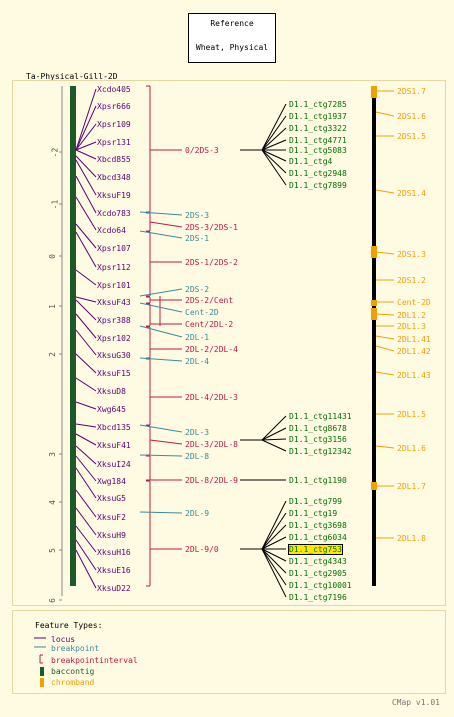  Describe the element at coordinates (202, 150) in the screenshot. I see `interval-label: 0/2DS-3` at that location.